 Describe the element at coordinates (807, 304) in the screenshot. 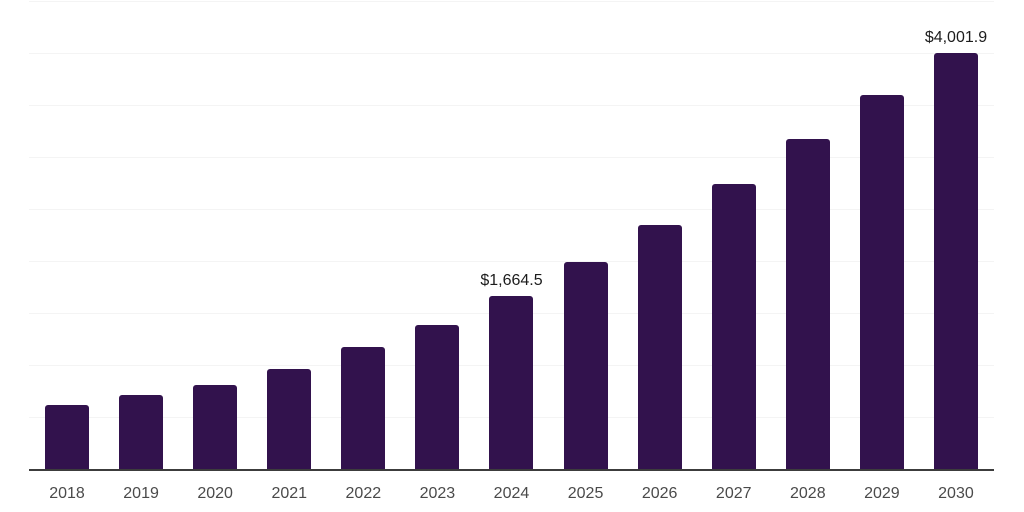

I see `bar-2028` at that location.